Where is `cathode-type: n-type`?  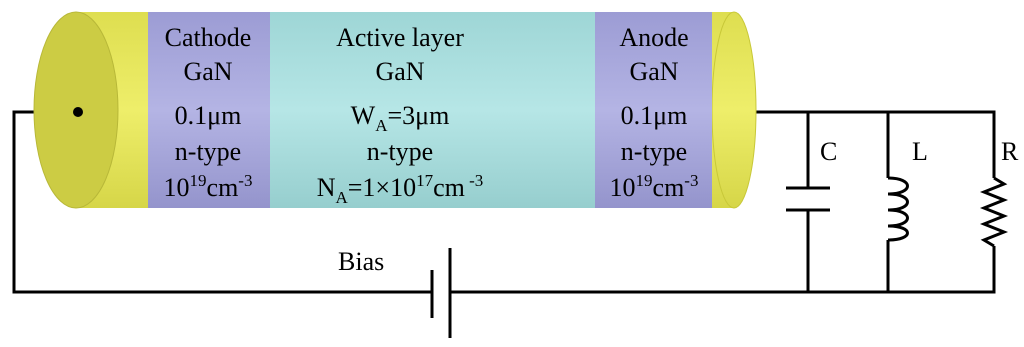
cathode-type: n-type is located at coordinates (208, 151).